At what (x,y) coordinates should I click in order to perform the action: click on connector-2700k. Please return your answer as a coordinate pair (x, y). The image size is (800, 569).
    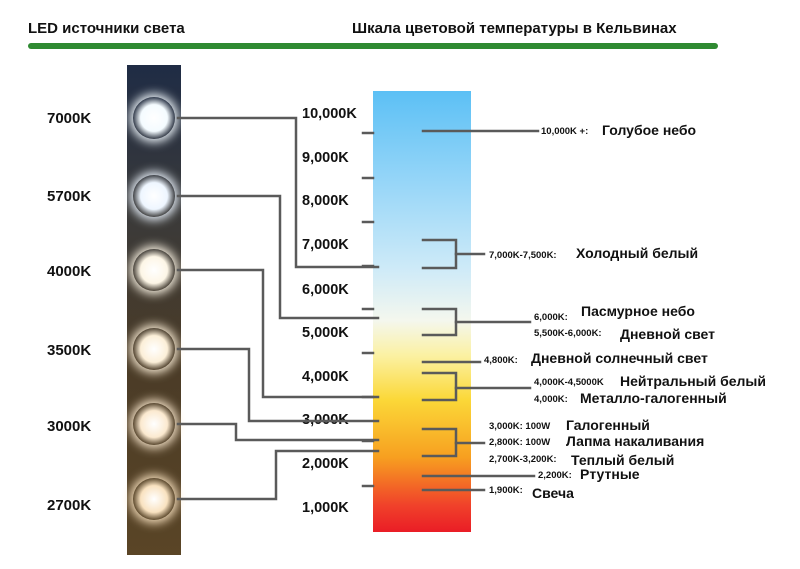
    Looking at the image, I should click on (278, 475).